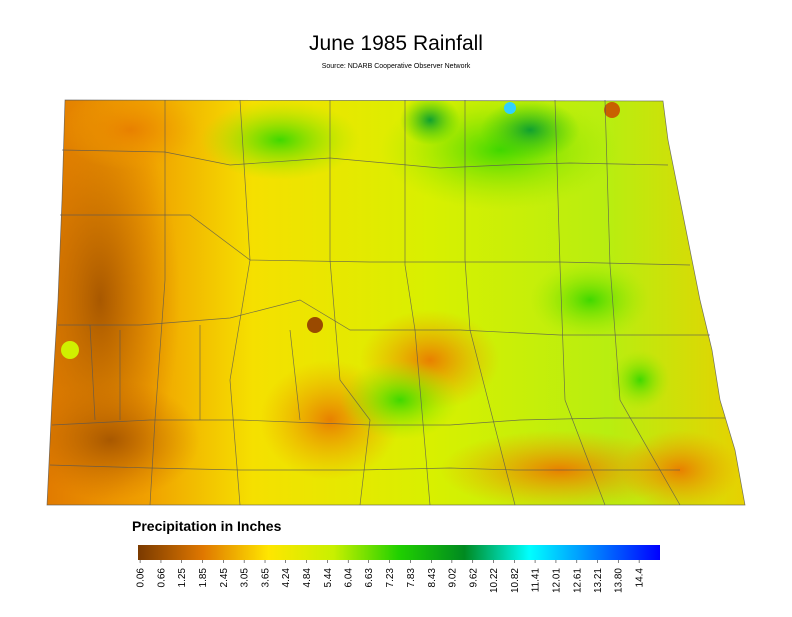 The image size is (792, 617). I want to click on tick-label: 14.4, so click(640, 578).